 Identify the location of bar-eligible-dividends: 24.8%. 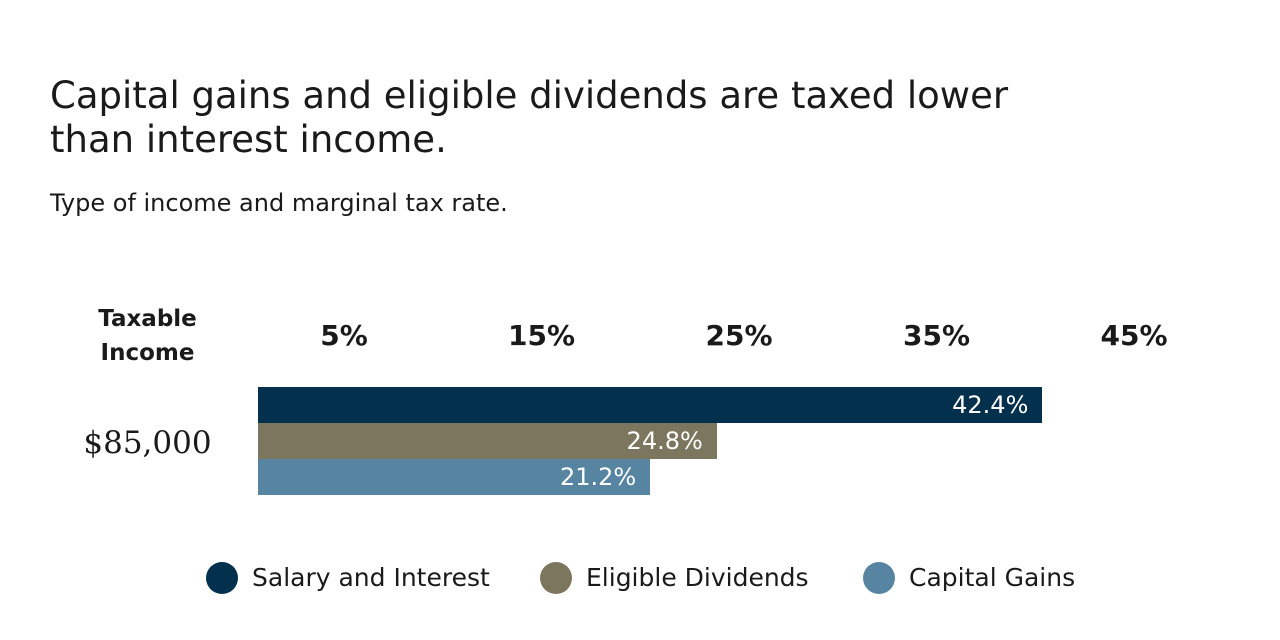
(487, 441).